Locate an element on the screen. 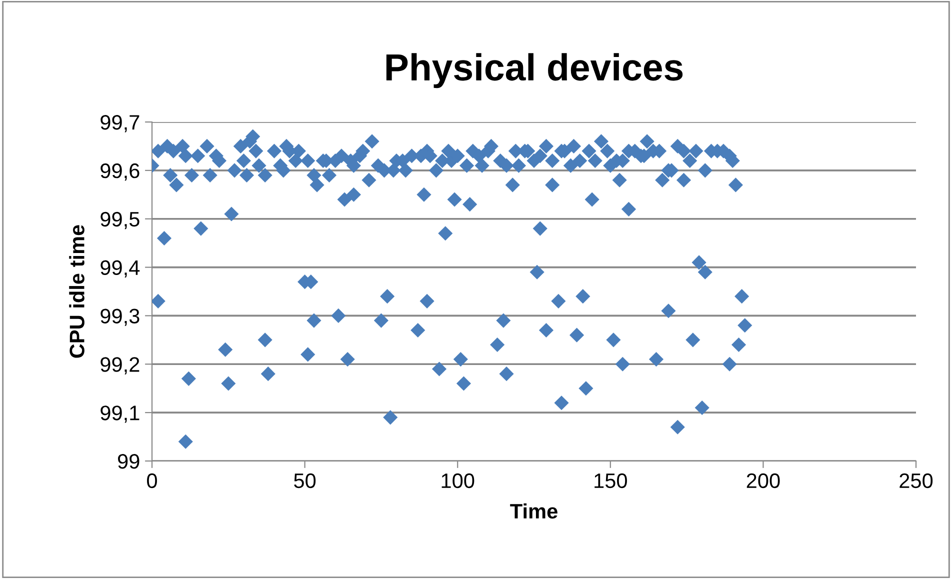  x-tick-label: 250 is located at coordinates (916, 480).